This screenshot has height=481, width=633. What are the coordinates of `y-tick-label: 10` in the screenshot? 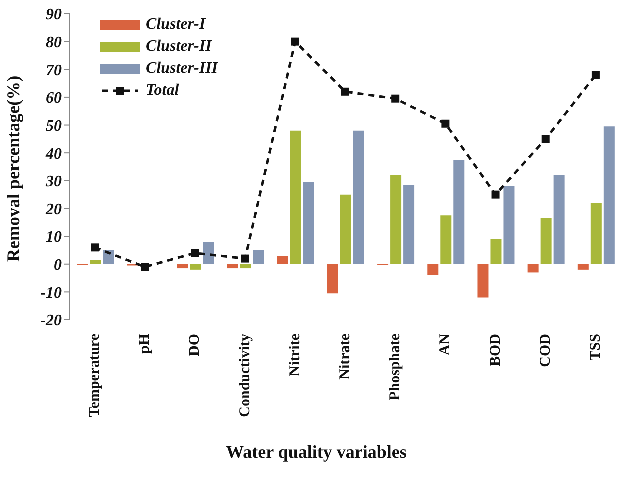 It's located at (54, 237).